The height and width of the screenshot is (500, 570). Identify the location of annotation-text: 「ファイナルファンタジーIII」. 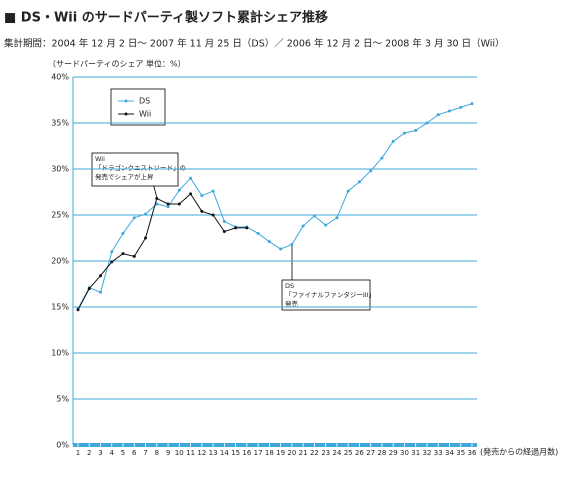
(330, 294).